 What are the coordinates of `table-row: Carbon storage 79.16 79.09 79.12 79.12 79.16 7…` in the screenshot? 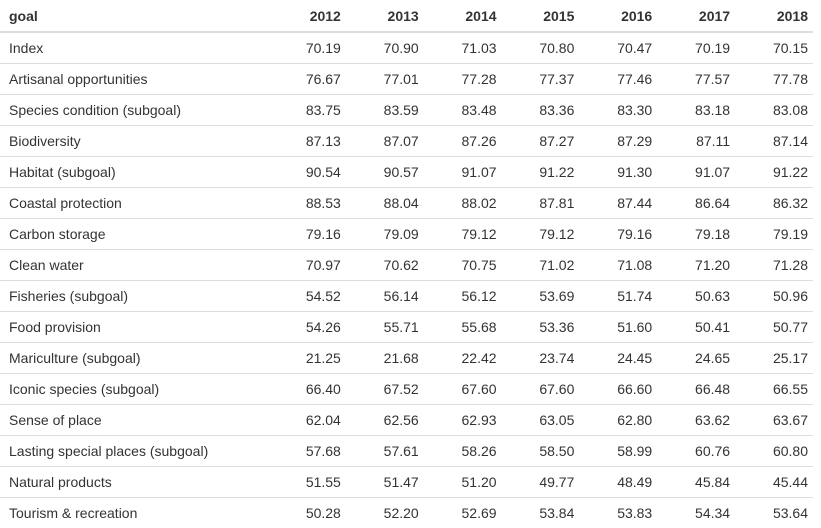 It's located at (406, 234).